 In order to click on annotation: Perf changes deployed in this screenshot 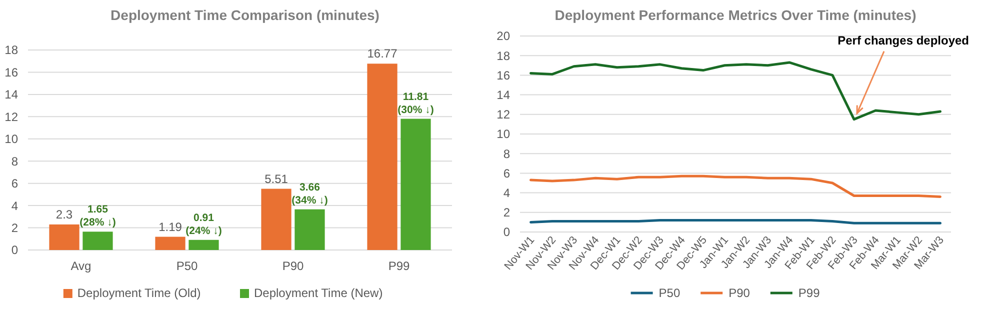, I will do `click(903, 40)`.